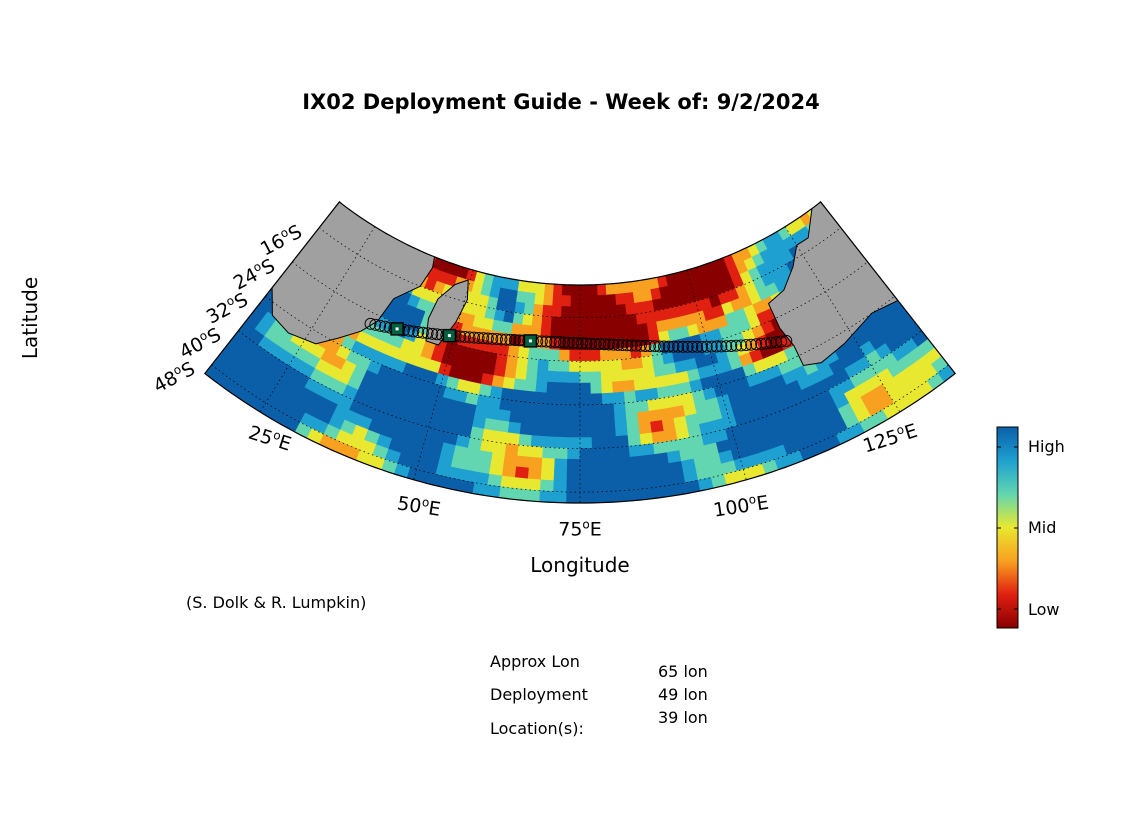 Image resolution: width=1122 pixels, height=827 pixels. What do you see at coordinates (683, 717) in the screenshot?
I see `deployment-location-3: 39 lon` at bounding box center [683, 717].